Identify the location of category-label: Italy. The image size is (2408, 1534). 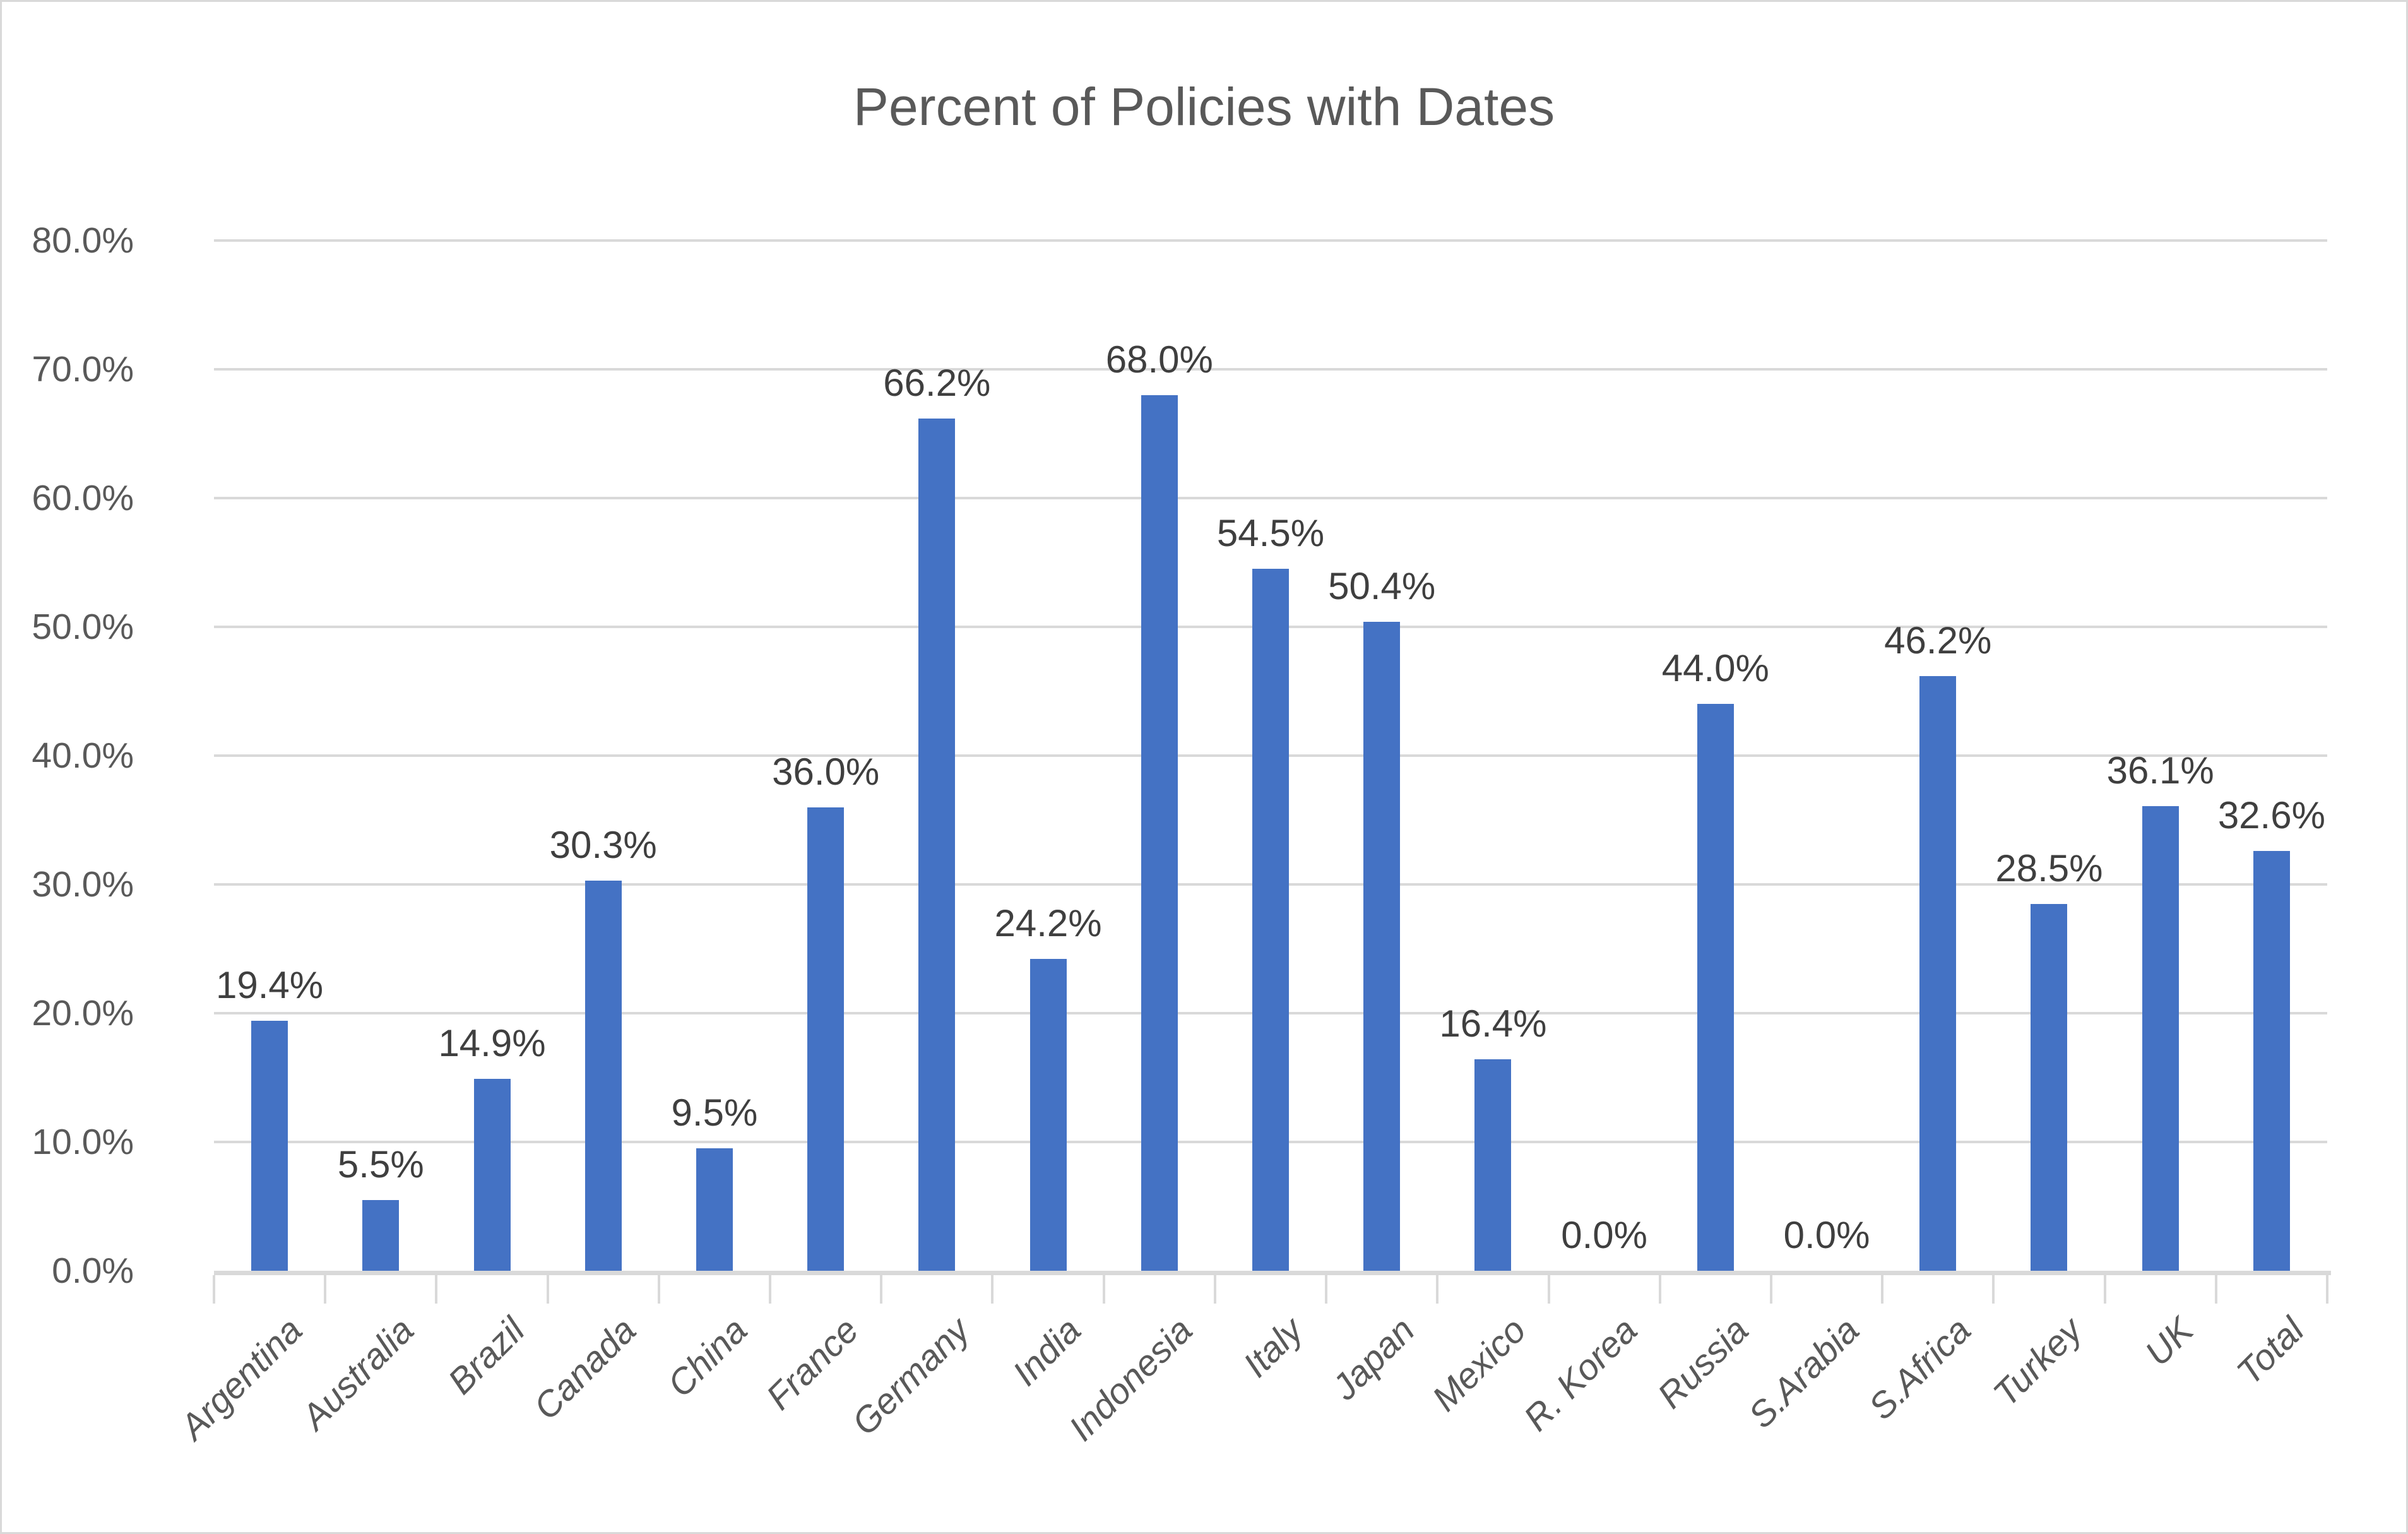
(1274, 1348).